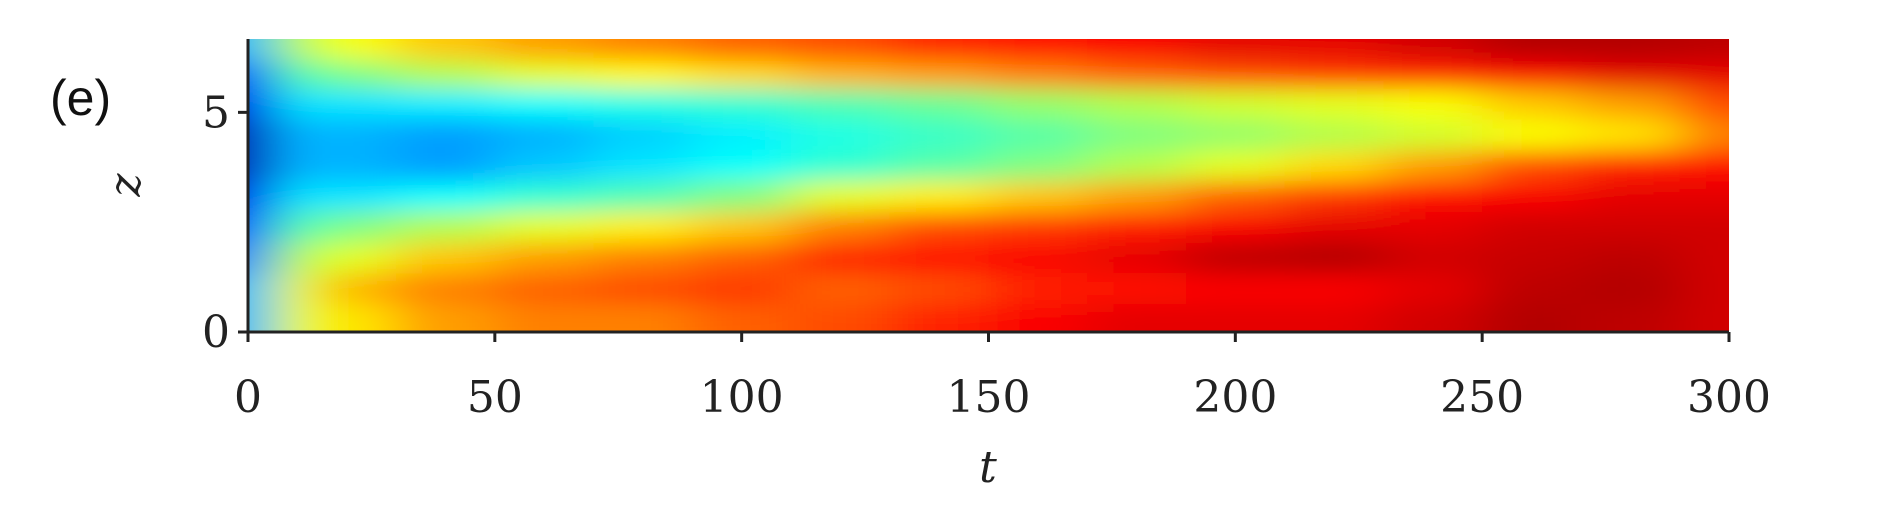  Describe the element at coordinates (216, 112) in the screenshot. I see `y-tick-label: 5` at that location.